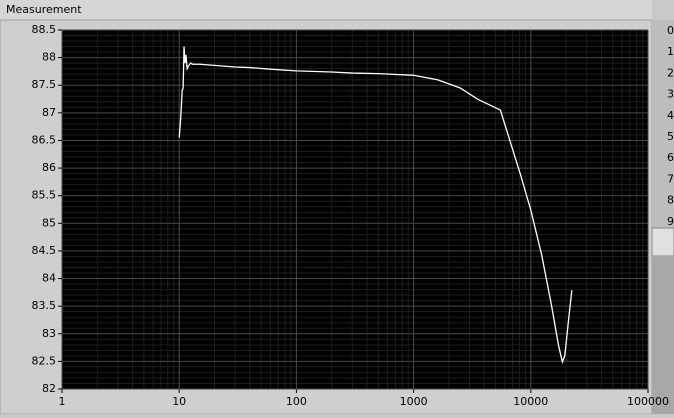 This screenshot has height=418, width=674. Describe the element at coordinates (44, 360) in the screenshot. I see `y-tick-label: 82.5` at that location.